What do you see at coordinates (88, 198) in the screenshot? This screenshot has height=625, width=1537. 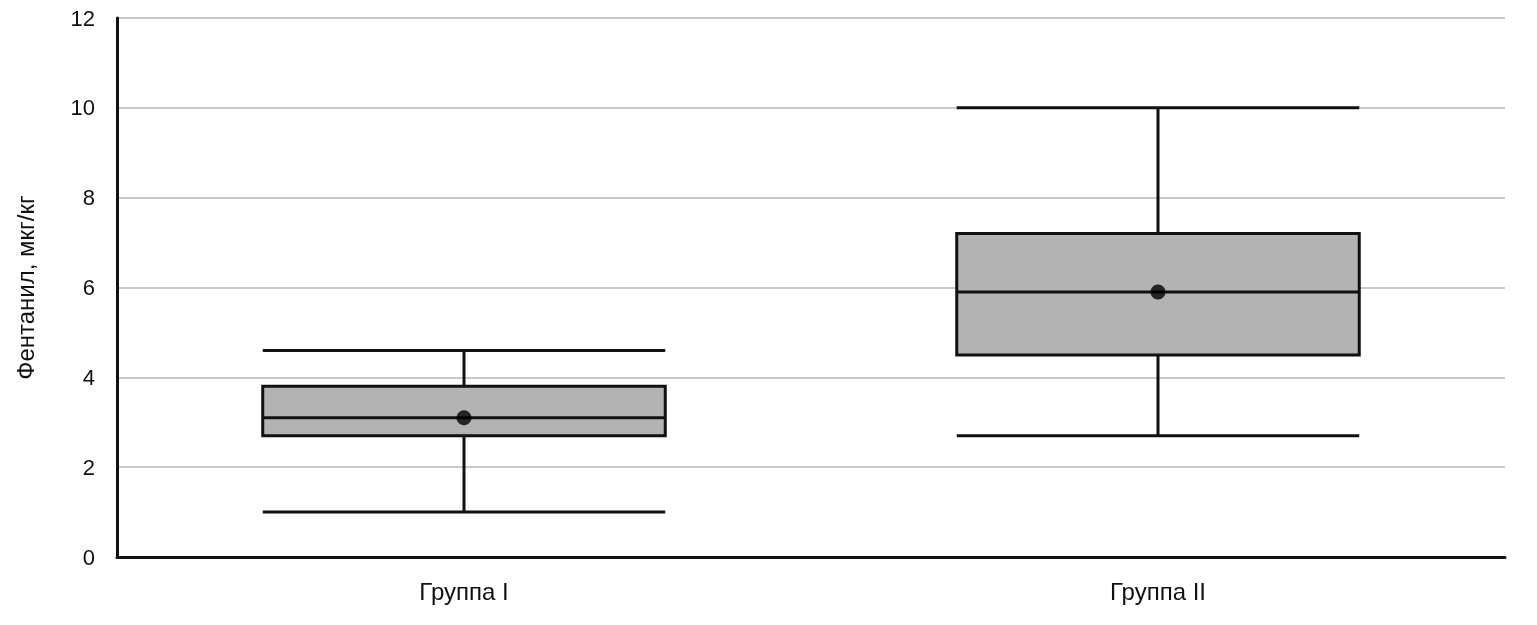 I see `y-tick-label: 8` at bounding box center [88, 198].